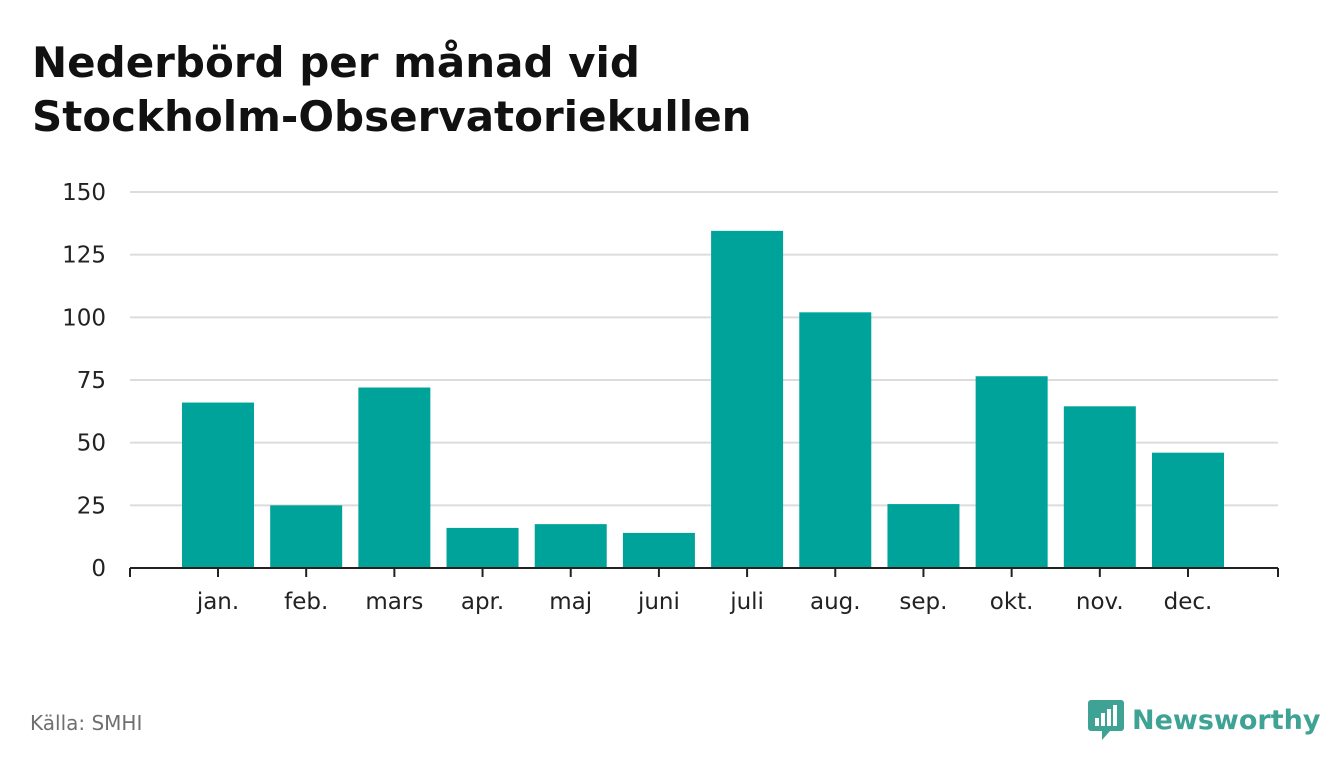 The width and height of the screenshot is (1340, 771). Describe the element at coordinates (394, 602) in the screenshot. I see `x-tick-label: mars` at that location.